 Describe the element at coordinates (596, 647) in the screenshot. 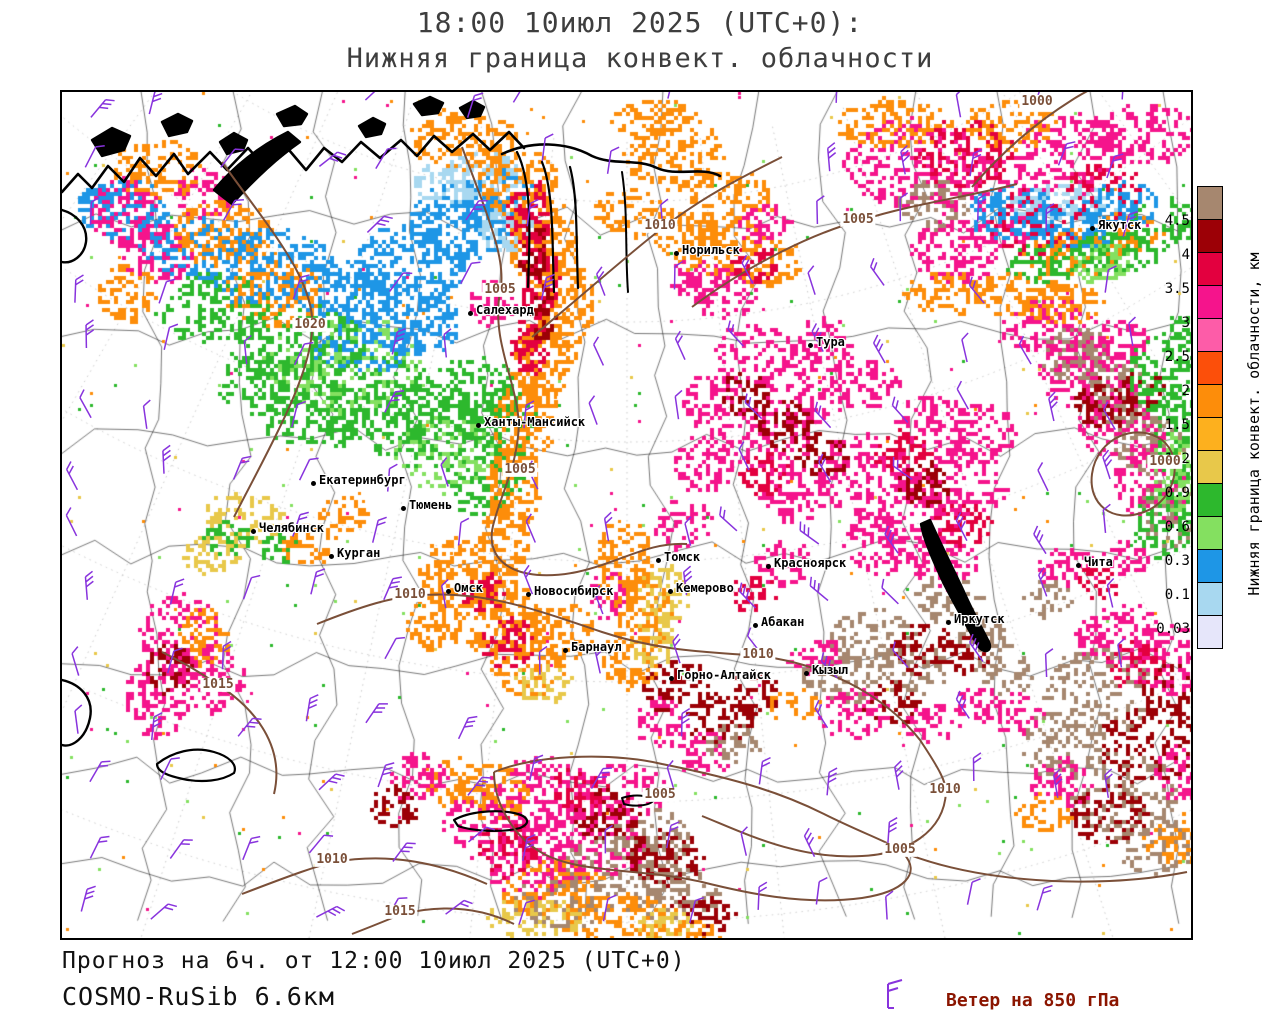

I see `city-label: Барнаул` at that location.